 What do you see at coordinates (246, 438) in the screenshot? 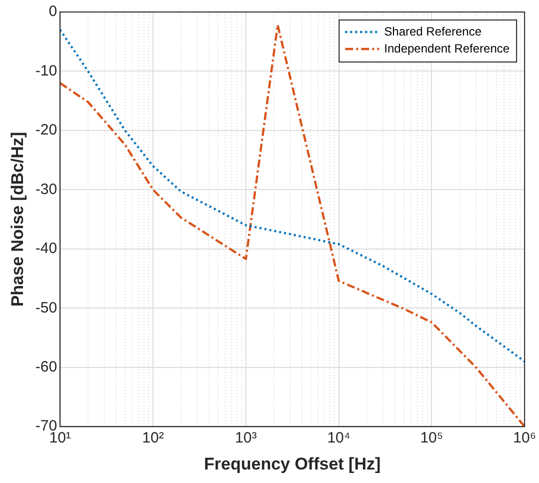
I see `x-tick-label: 10³` at bounding box center [246, 438].